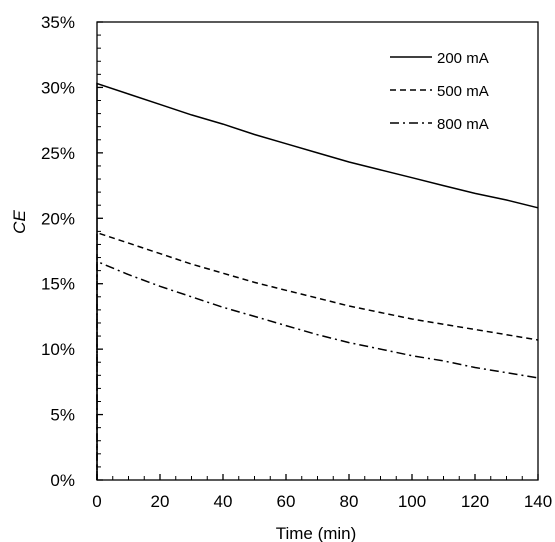 The width and height of the screenshot is (555, 542). Describe the element at coordinates (58, 349) in the screenshot. I see `y-tick-label: 10%` at that location.